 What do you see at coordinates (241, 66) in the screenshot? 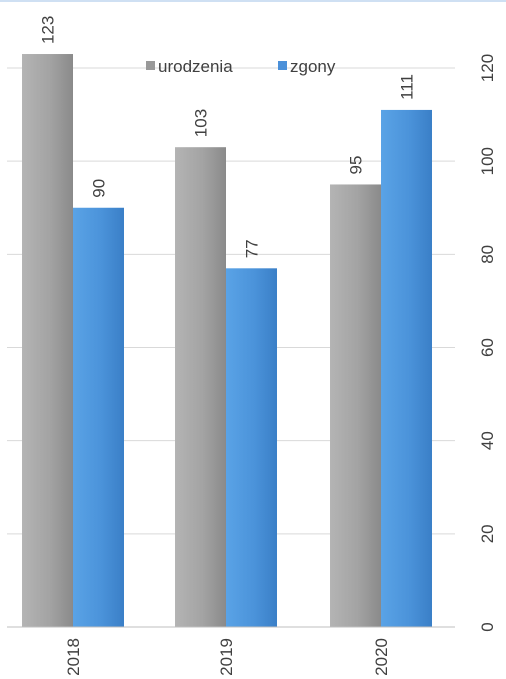
I see `legend: urodzenia zgony` at bounding box center [241, 66].